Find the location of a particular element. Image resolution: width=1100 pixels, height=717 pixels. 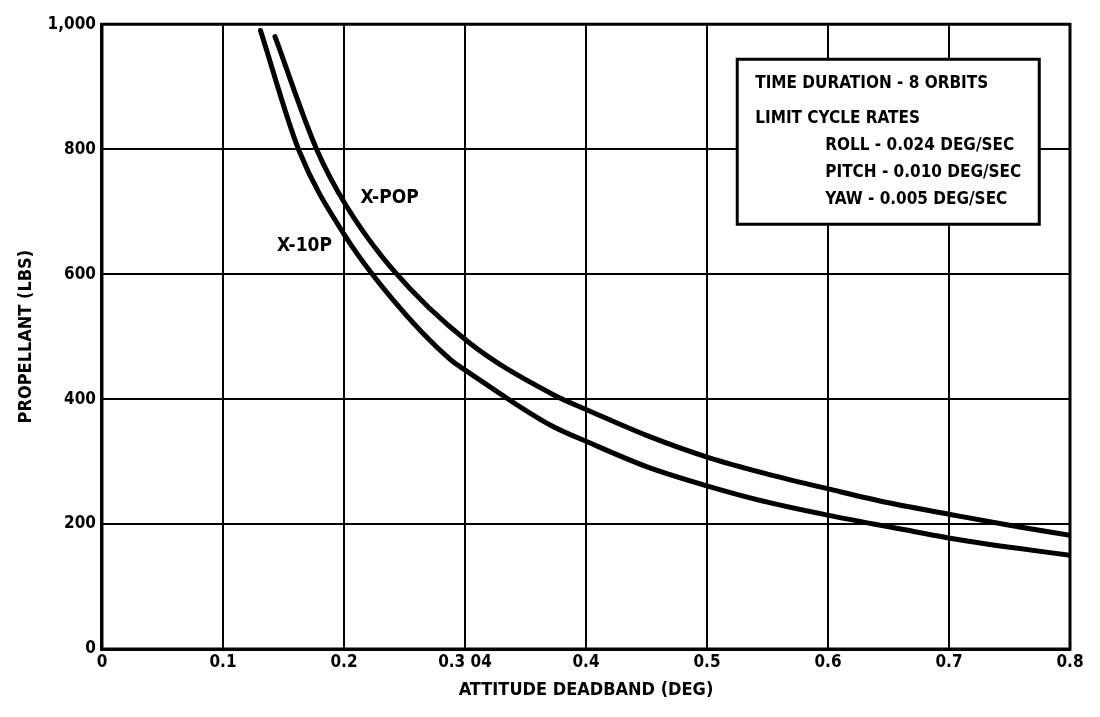

x-tick-label: 0.5 is located at coordinates (707, 660).